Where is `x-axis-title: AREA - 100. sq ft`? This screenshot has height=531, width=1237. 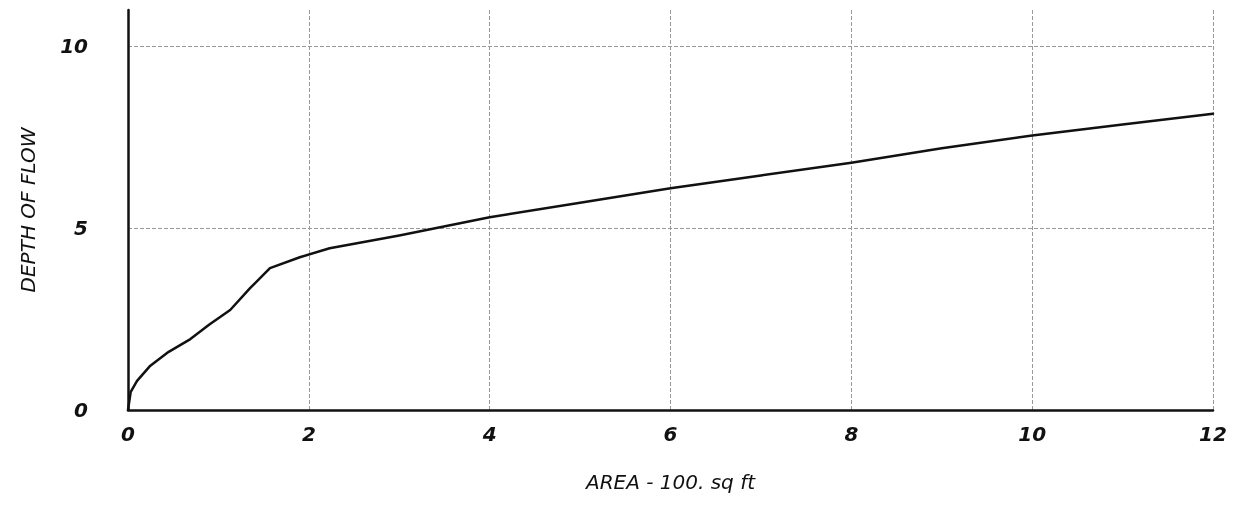
x-axis-title: AREA - 100. sq ft is located at coordinates (670, 482).